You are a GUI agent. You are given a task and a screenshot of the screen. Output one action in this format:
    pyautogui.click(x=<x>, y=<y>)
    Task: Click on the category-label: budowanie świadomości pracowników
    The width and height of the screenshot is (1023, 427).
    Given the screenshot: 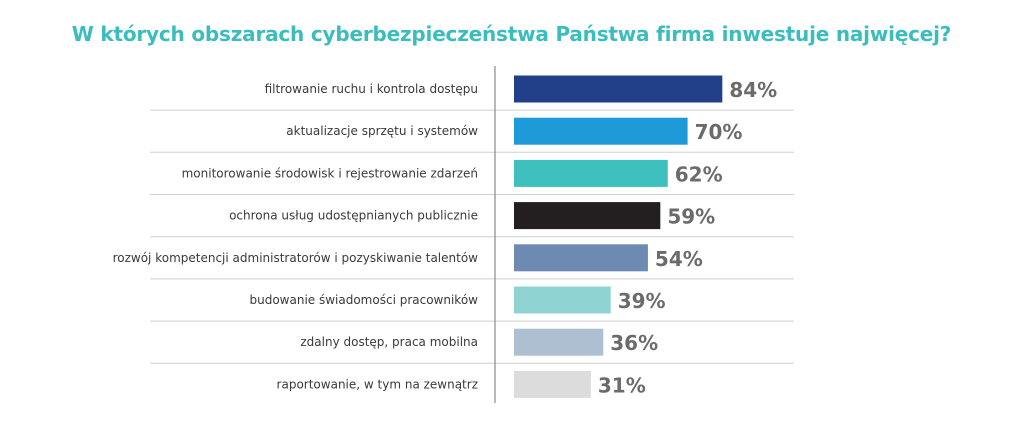 What is the action you would take?
    pyautogui.click(x=363, y=300)
    